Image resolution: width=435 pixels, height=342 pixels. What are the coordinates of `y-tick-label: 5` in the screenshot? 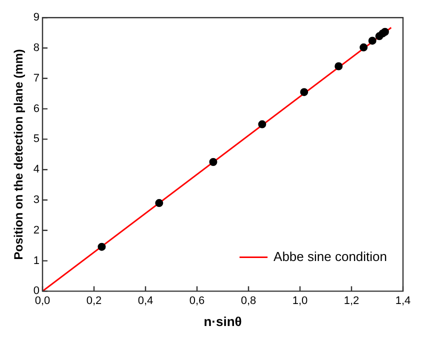 It's located at (36, 139).